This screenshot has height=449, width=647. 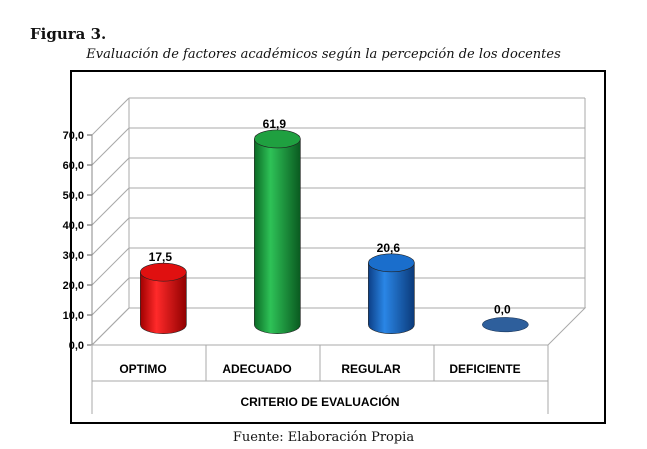 What do you see at coordinates (323, 437) in the screenshot?
I see `figure-source: Fuente: Elaboración Propia` at bounding box center [323, 437].